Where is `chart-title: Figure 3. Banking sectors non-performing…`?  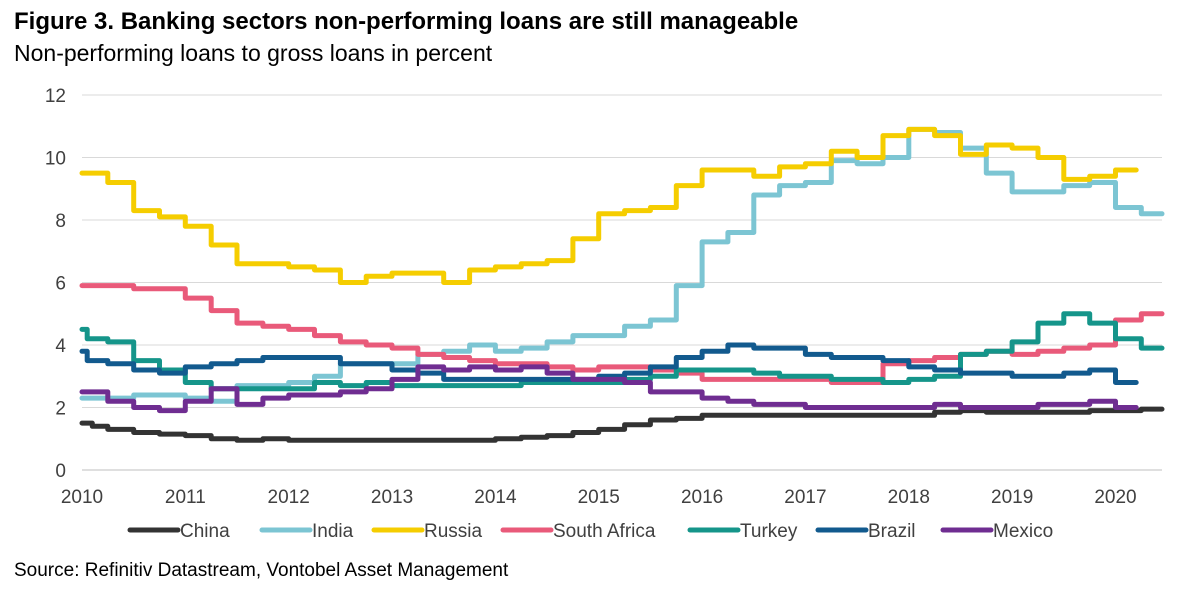 chart-title: Figure 3. Banking sectors non-performing… is located at coordinates (406, 21).